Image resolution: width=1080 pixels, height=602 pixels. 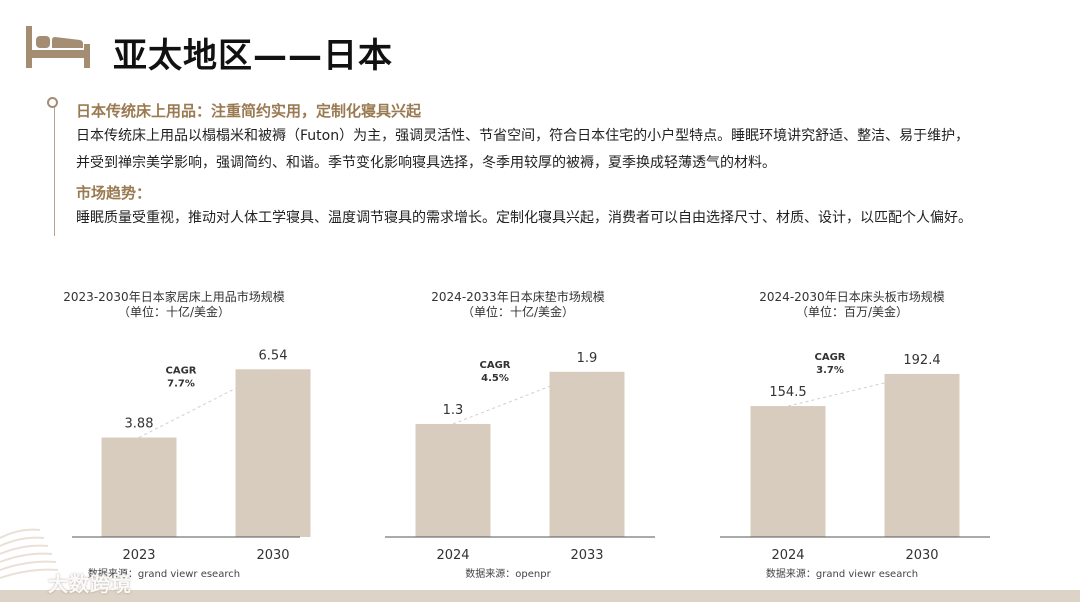 I want to click on chart-1-value-label-2023: 3.88, so click(x=139, y=424).